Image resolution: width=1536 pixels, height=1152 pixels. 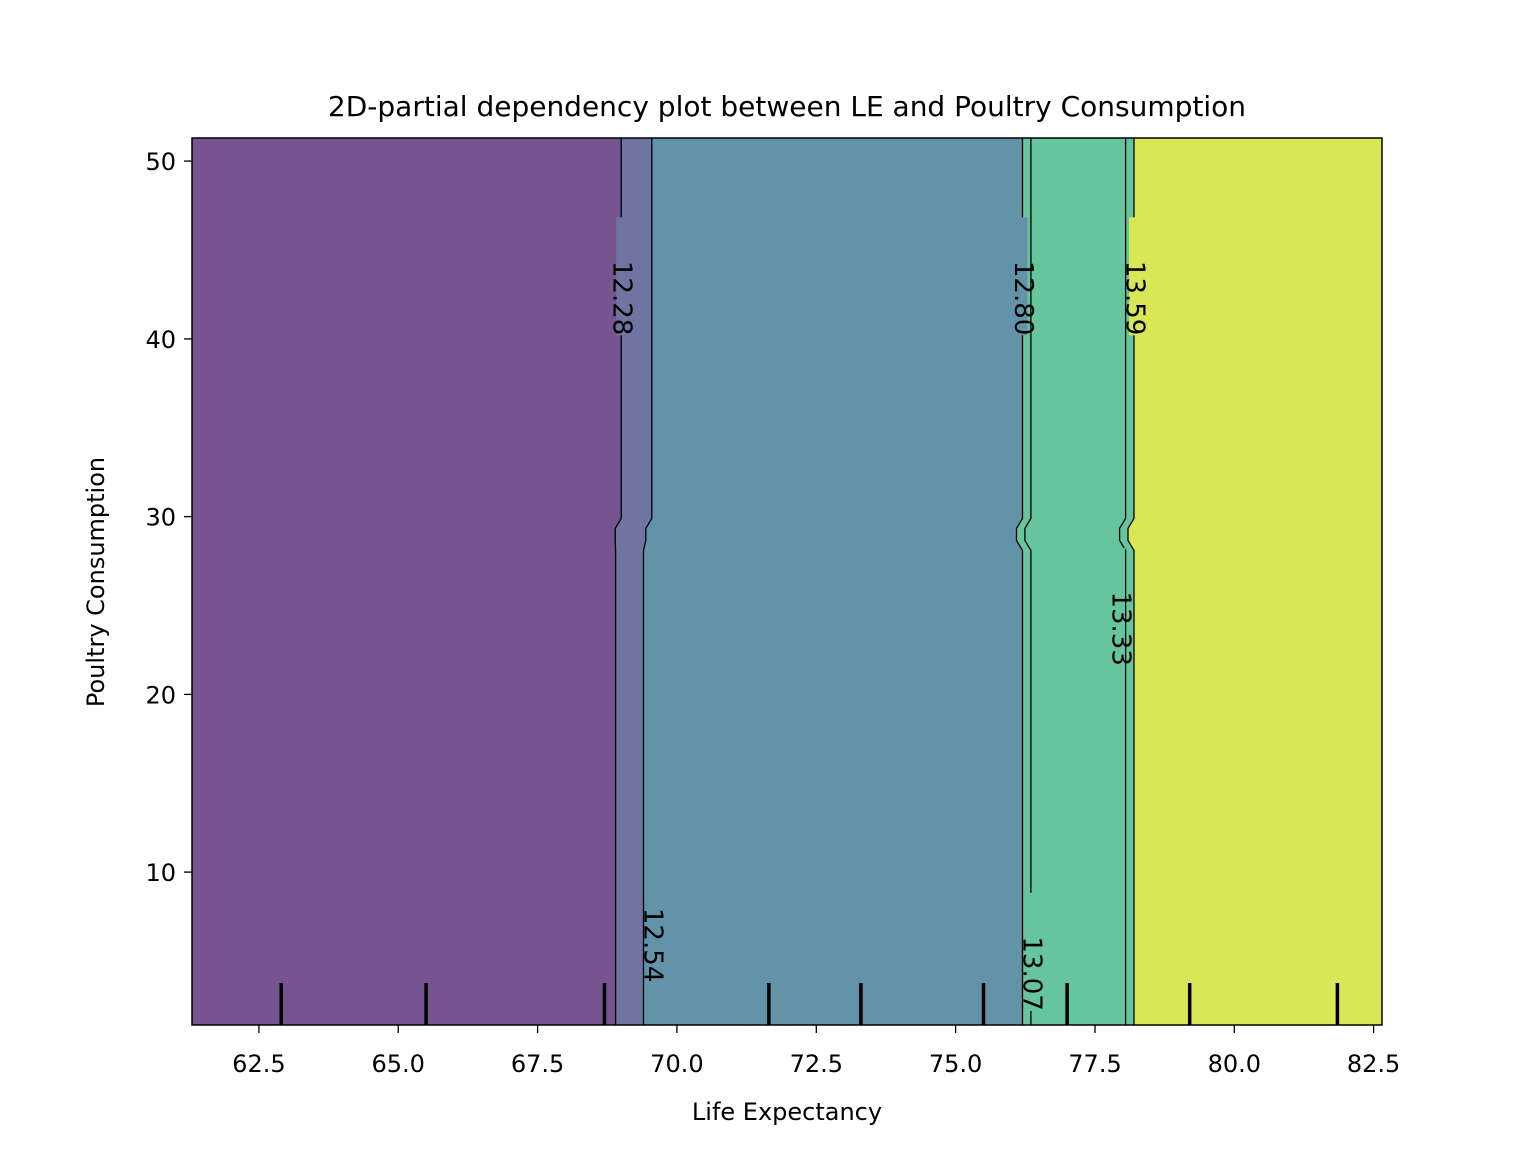 What do you see at coordinates (537, 1064) in the screenshot?
I see `x-tick-label: 67.5` at bounding box center [537, 1064].